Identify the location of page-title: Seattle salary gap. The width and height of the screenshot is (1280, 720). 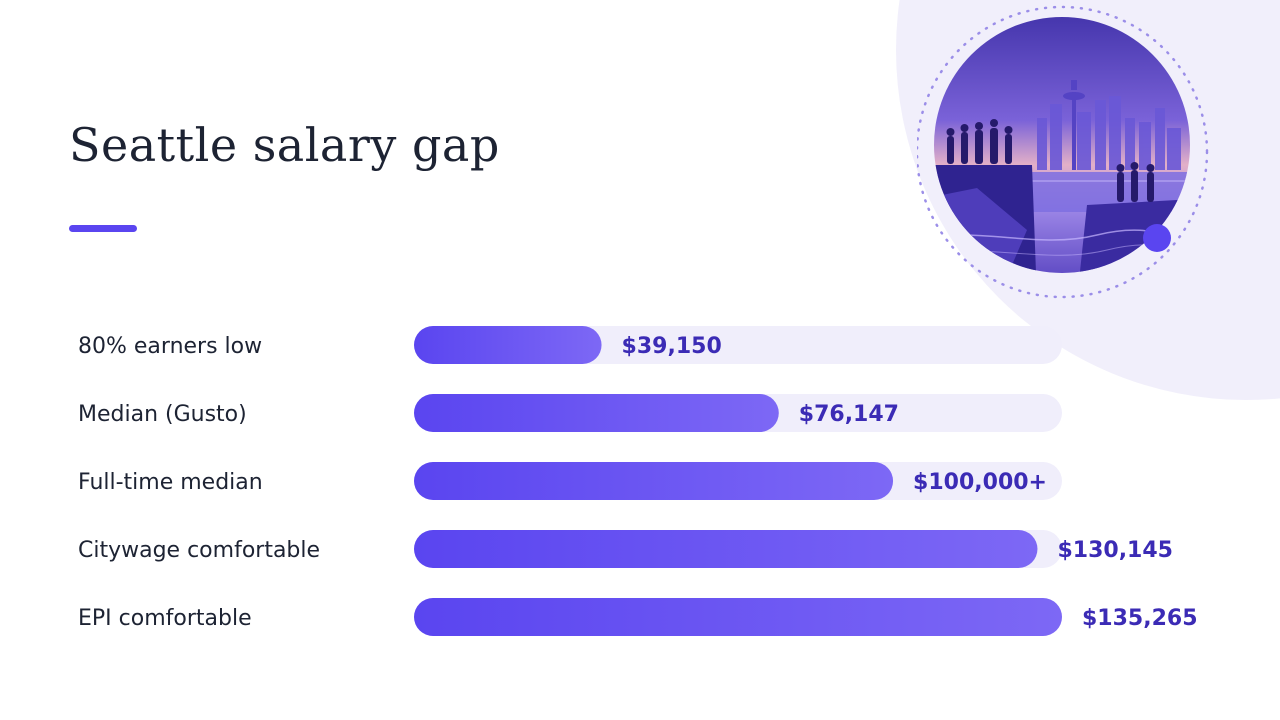
(284, 145).